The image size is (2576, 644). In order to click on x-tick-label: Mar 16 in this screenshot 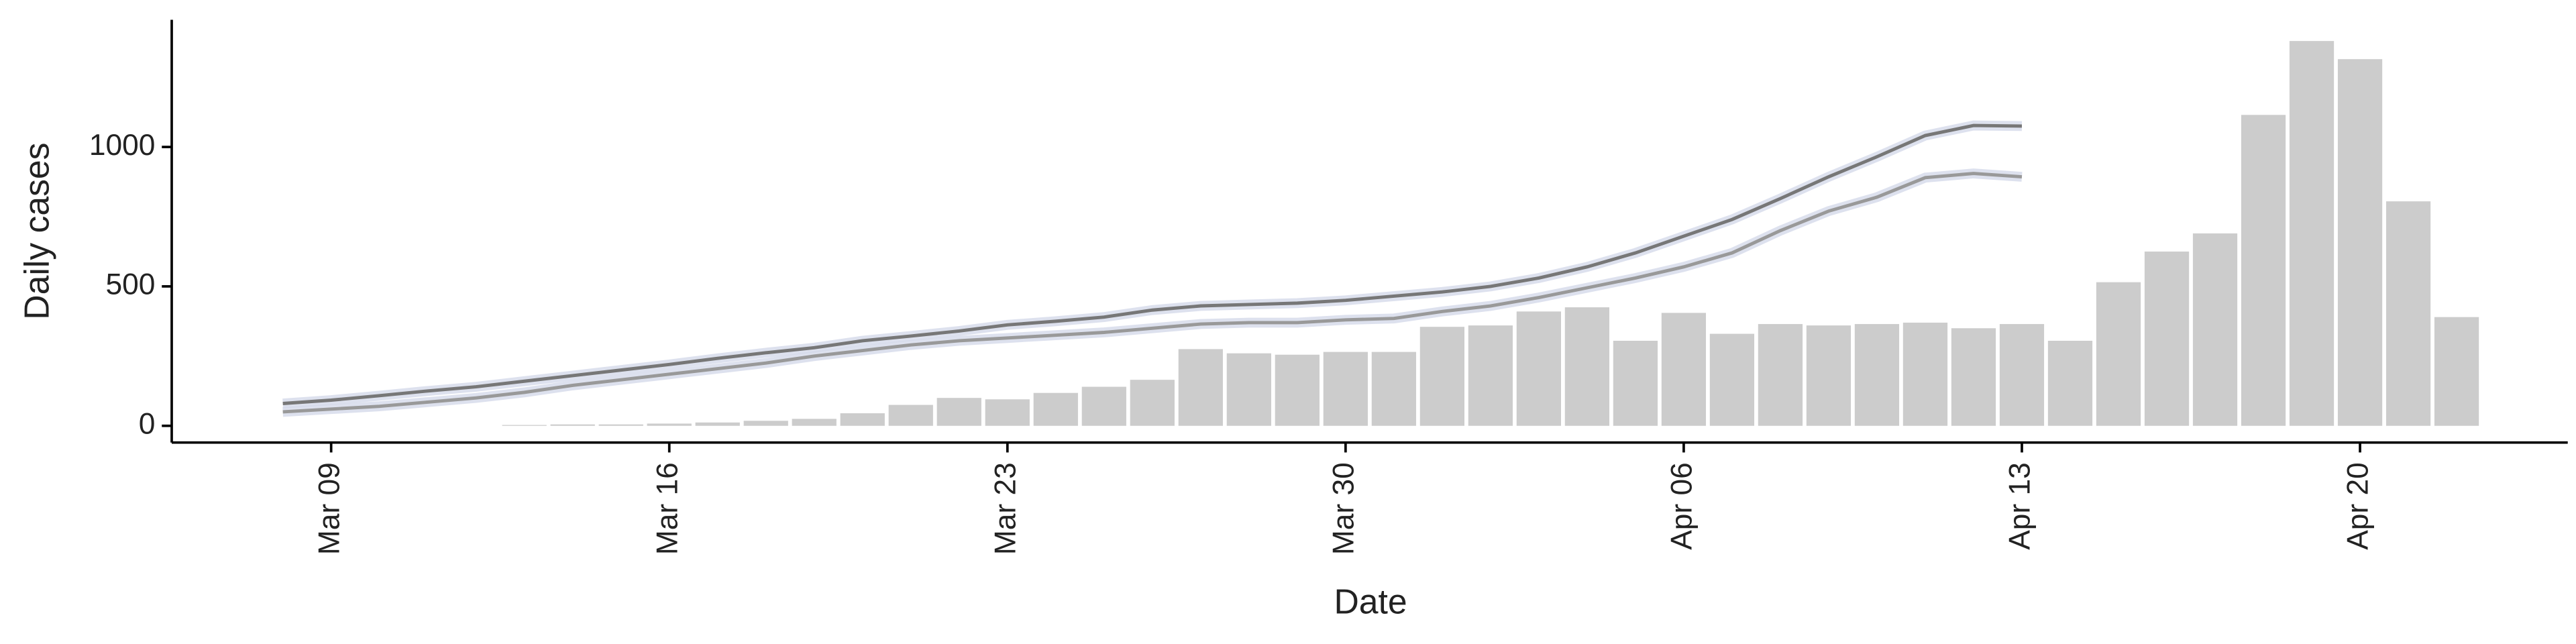, I will do `click(667, 508)`.